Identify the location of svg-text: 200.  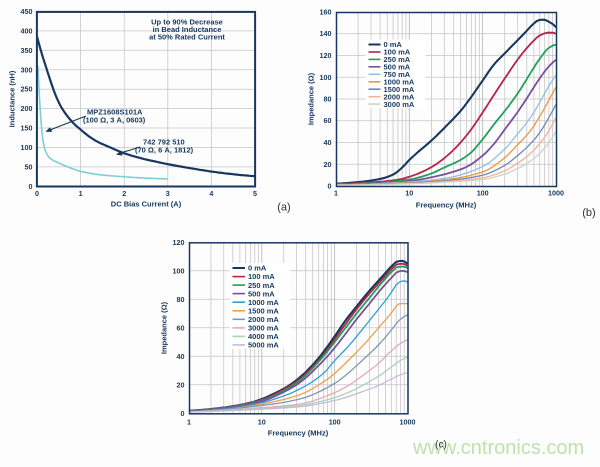
(27, 108).